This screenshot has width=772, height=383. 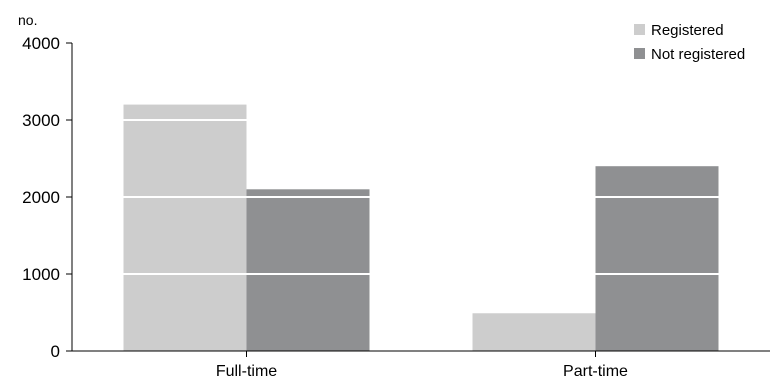 I want to click on bar-registered-full-time, so click(x=185, y=227).